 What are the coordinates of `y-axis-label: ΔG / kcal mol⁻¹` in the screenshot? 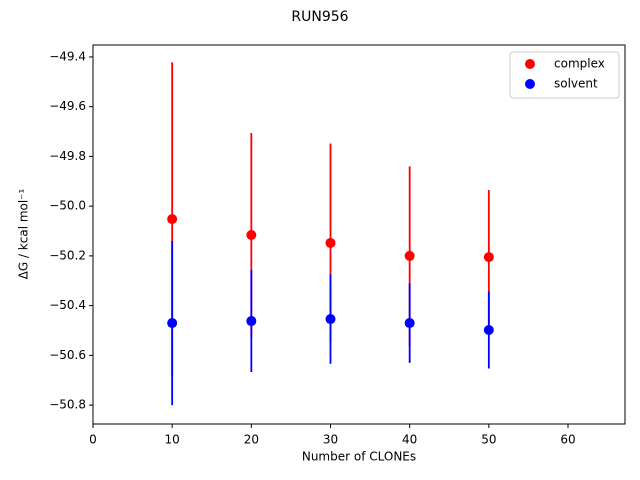 It's located at (24, 233).